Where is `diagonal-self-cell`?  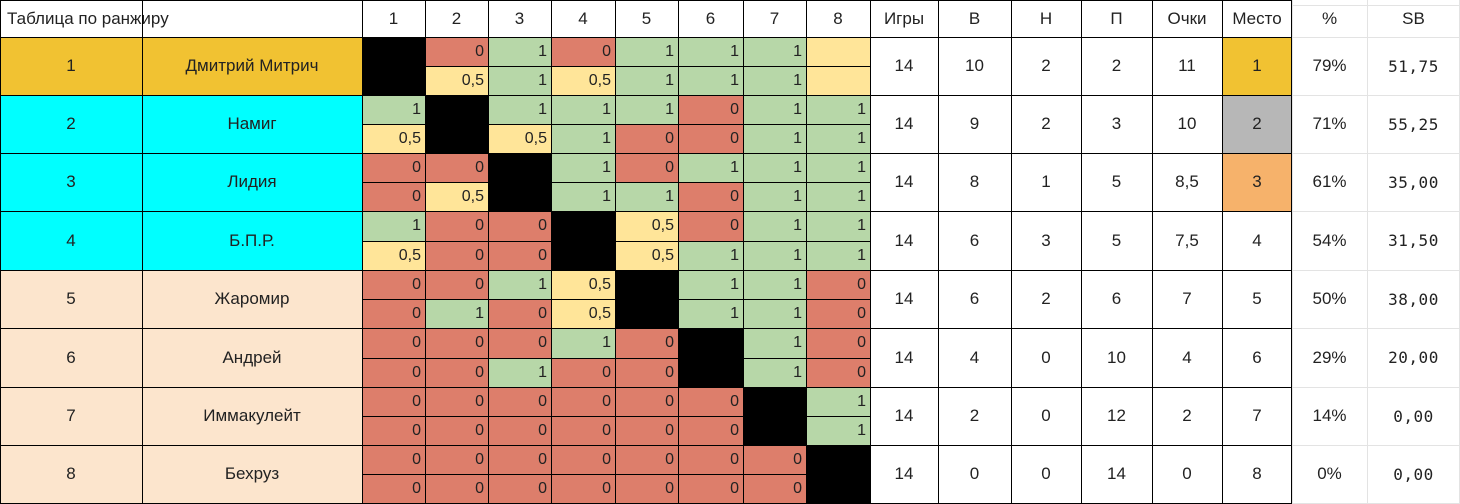 diagonal-self-cell is located at coordinates (710, 357).